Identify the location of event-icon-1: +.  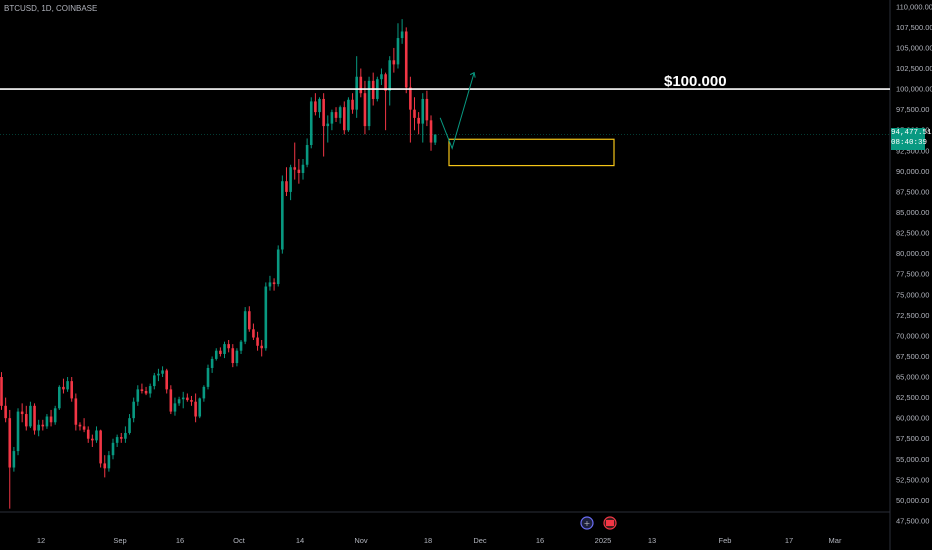
(587, 523).